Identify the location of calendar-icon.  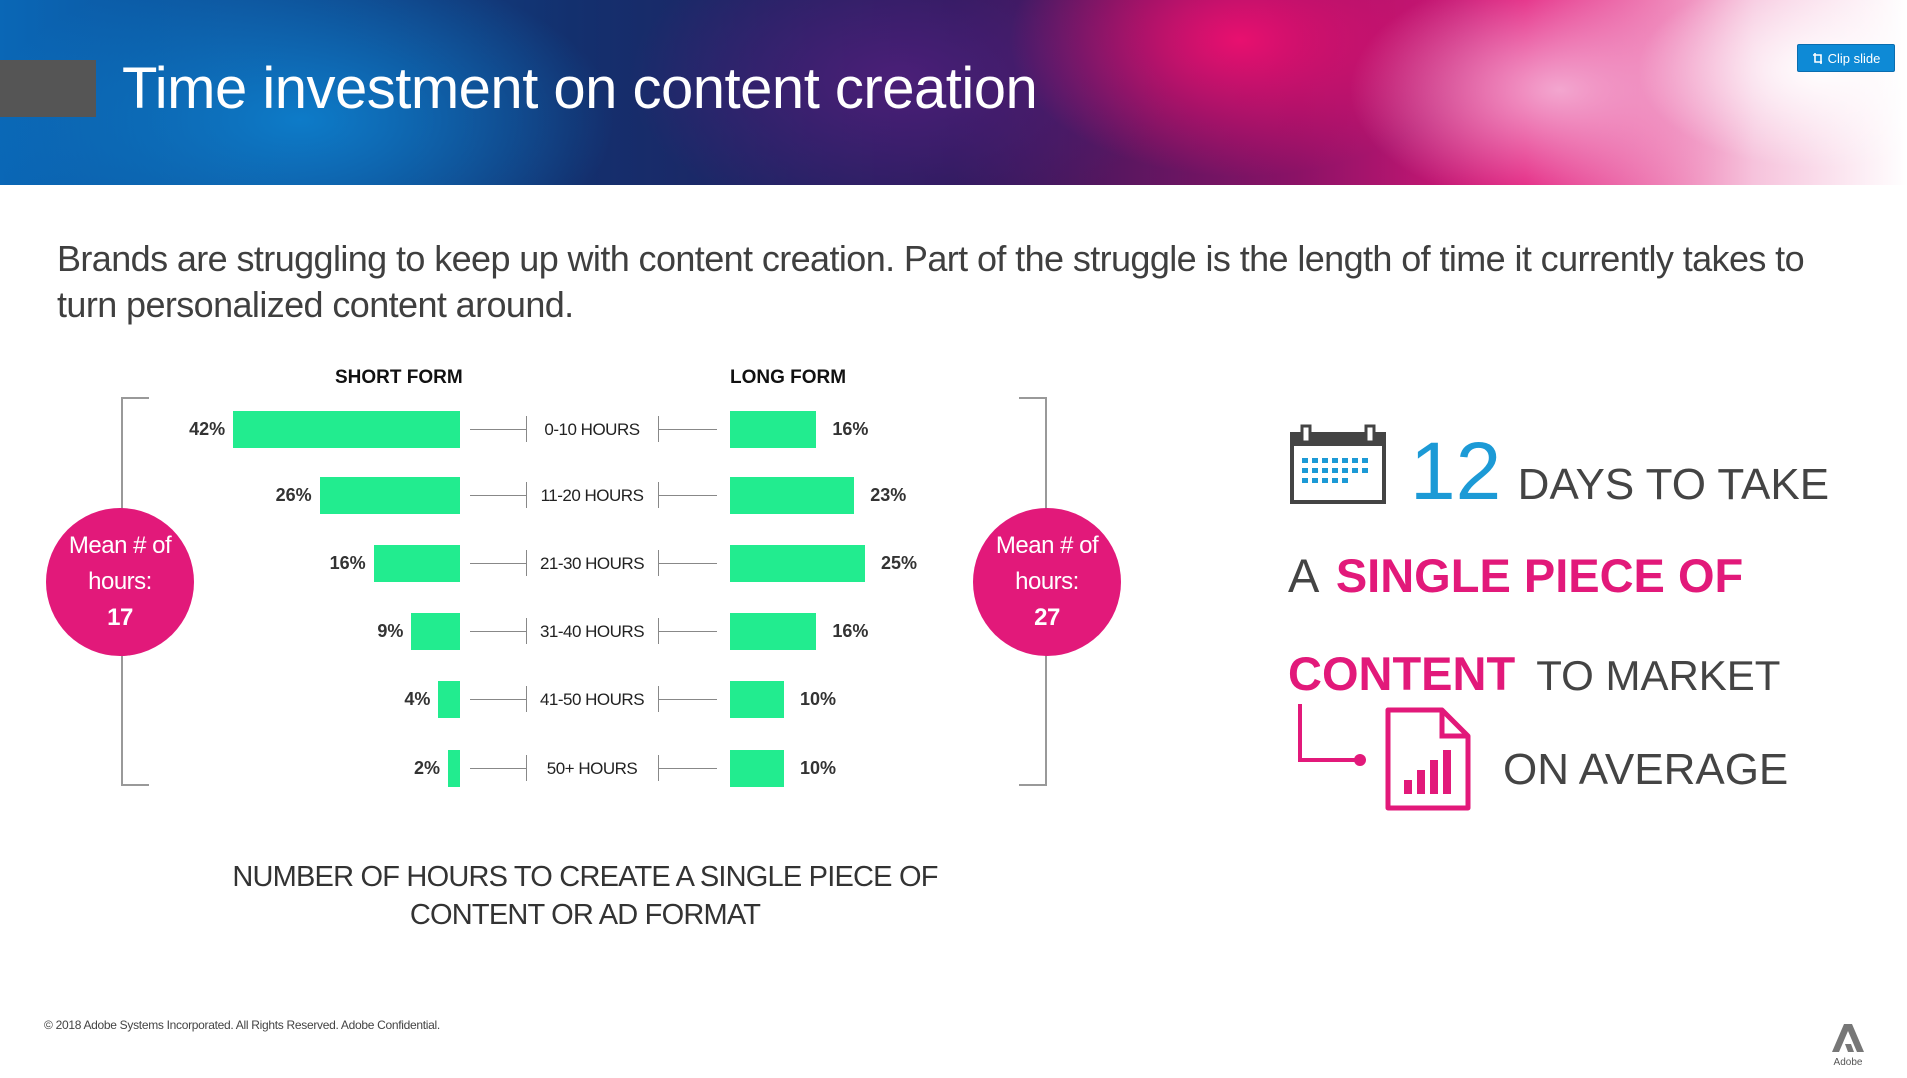
(1338, 464).